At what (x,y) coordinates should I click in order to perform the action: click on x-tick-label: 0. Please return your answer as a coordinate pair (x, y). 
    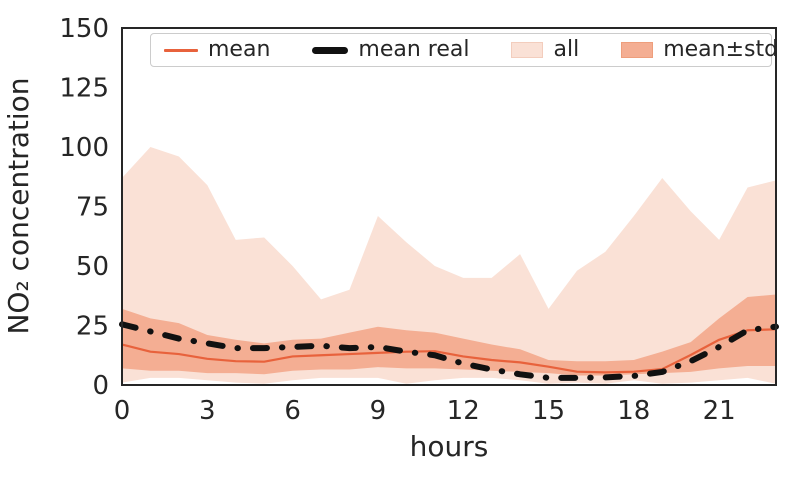
    Looking at the image, I should click on (122, 411).